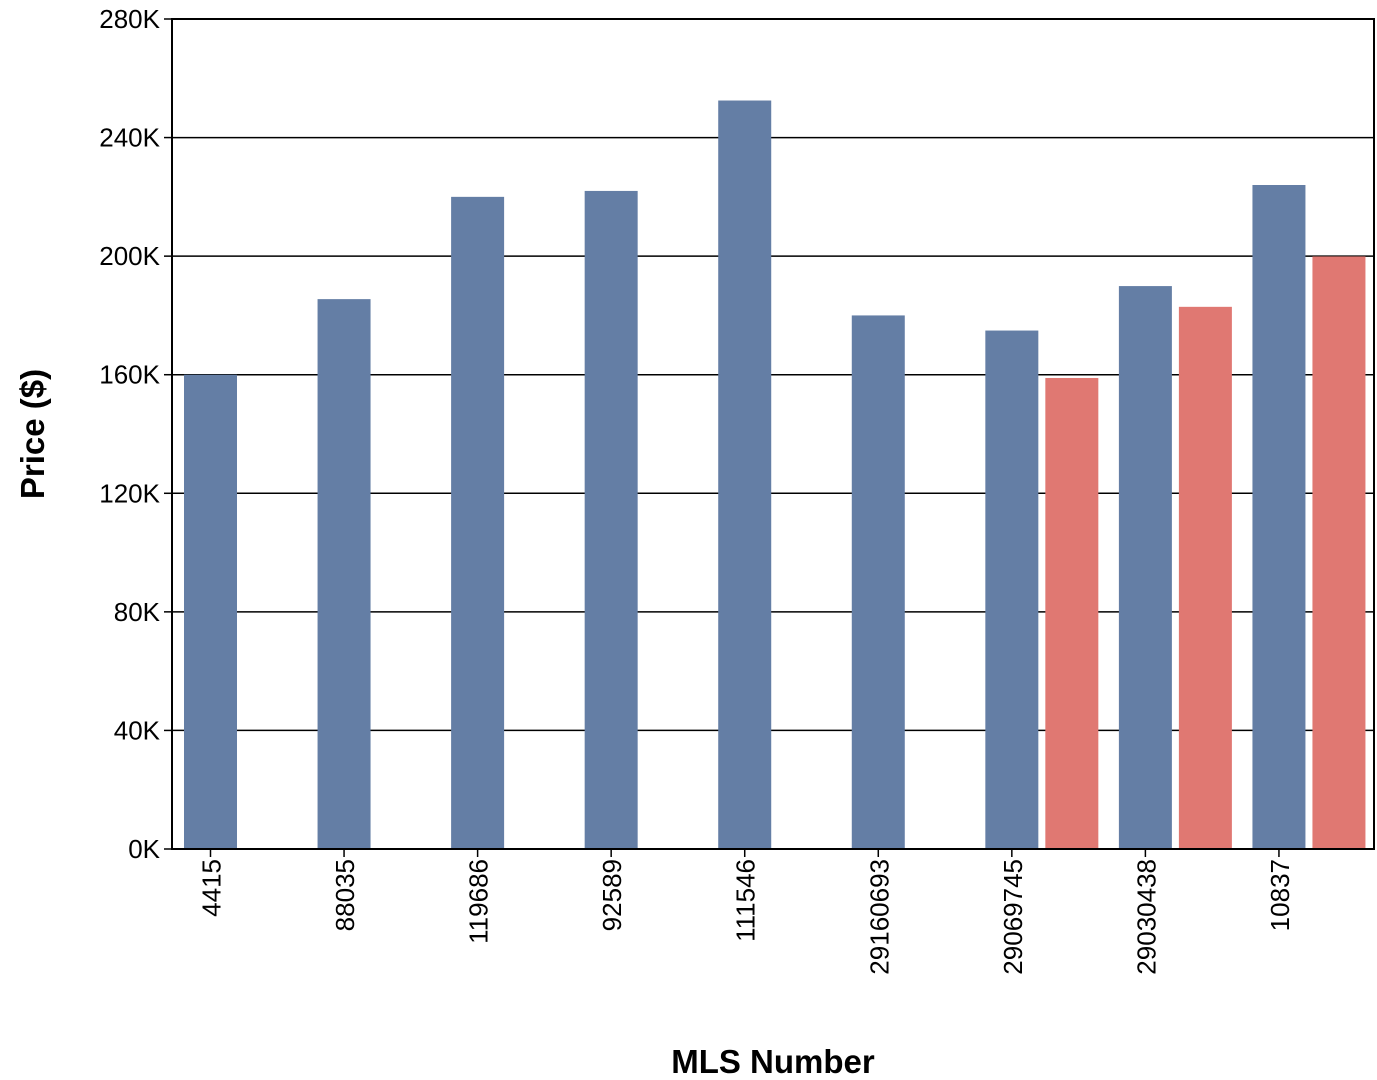  What do you see at coordinates (1013, 917) in the screenshot?
I see `x-tick-label: 29069745` at bounding box center [1013, 917].